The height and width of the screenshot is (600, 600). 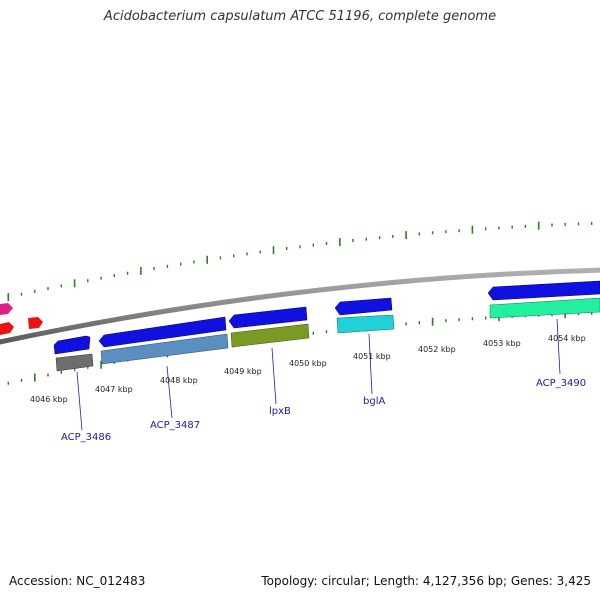 What do you see at coordinates (7, 328) in the screenshot?
I see `feature-red-partial` at bounding box center [7, 328].